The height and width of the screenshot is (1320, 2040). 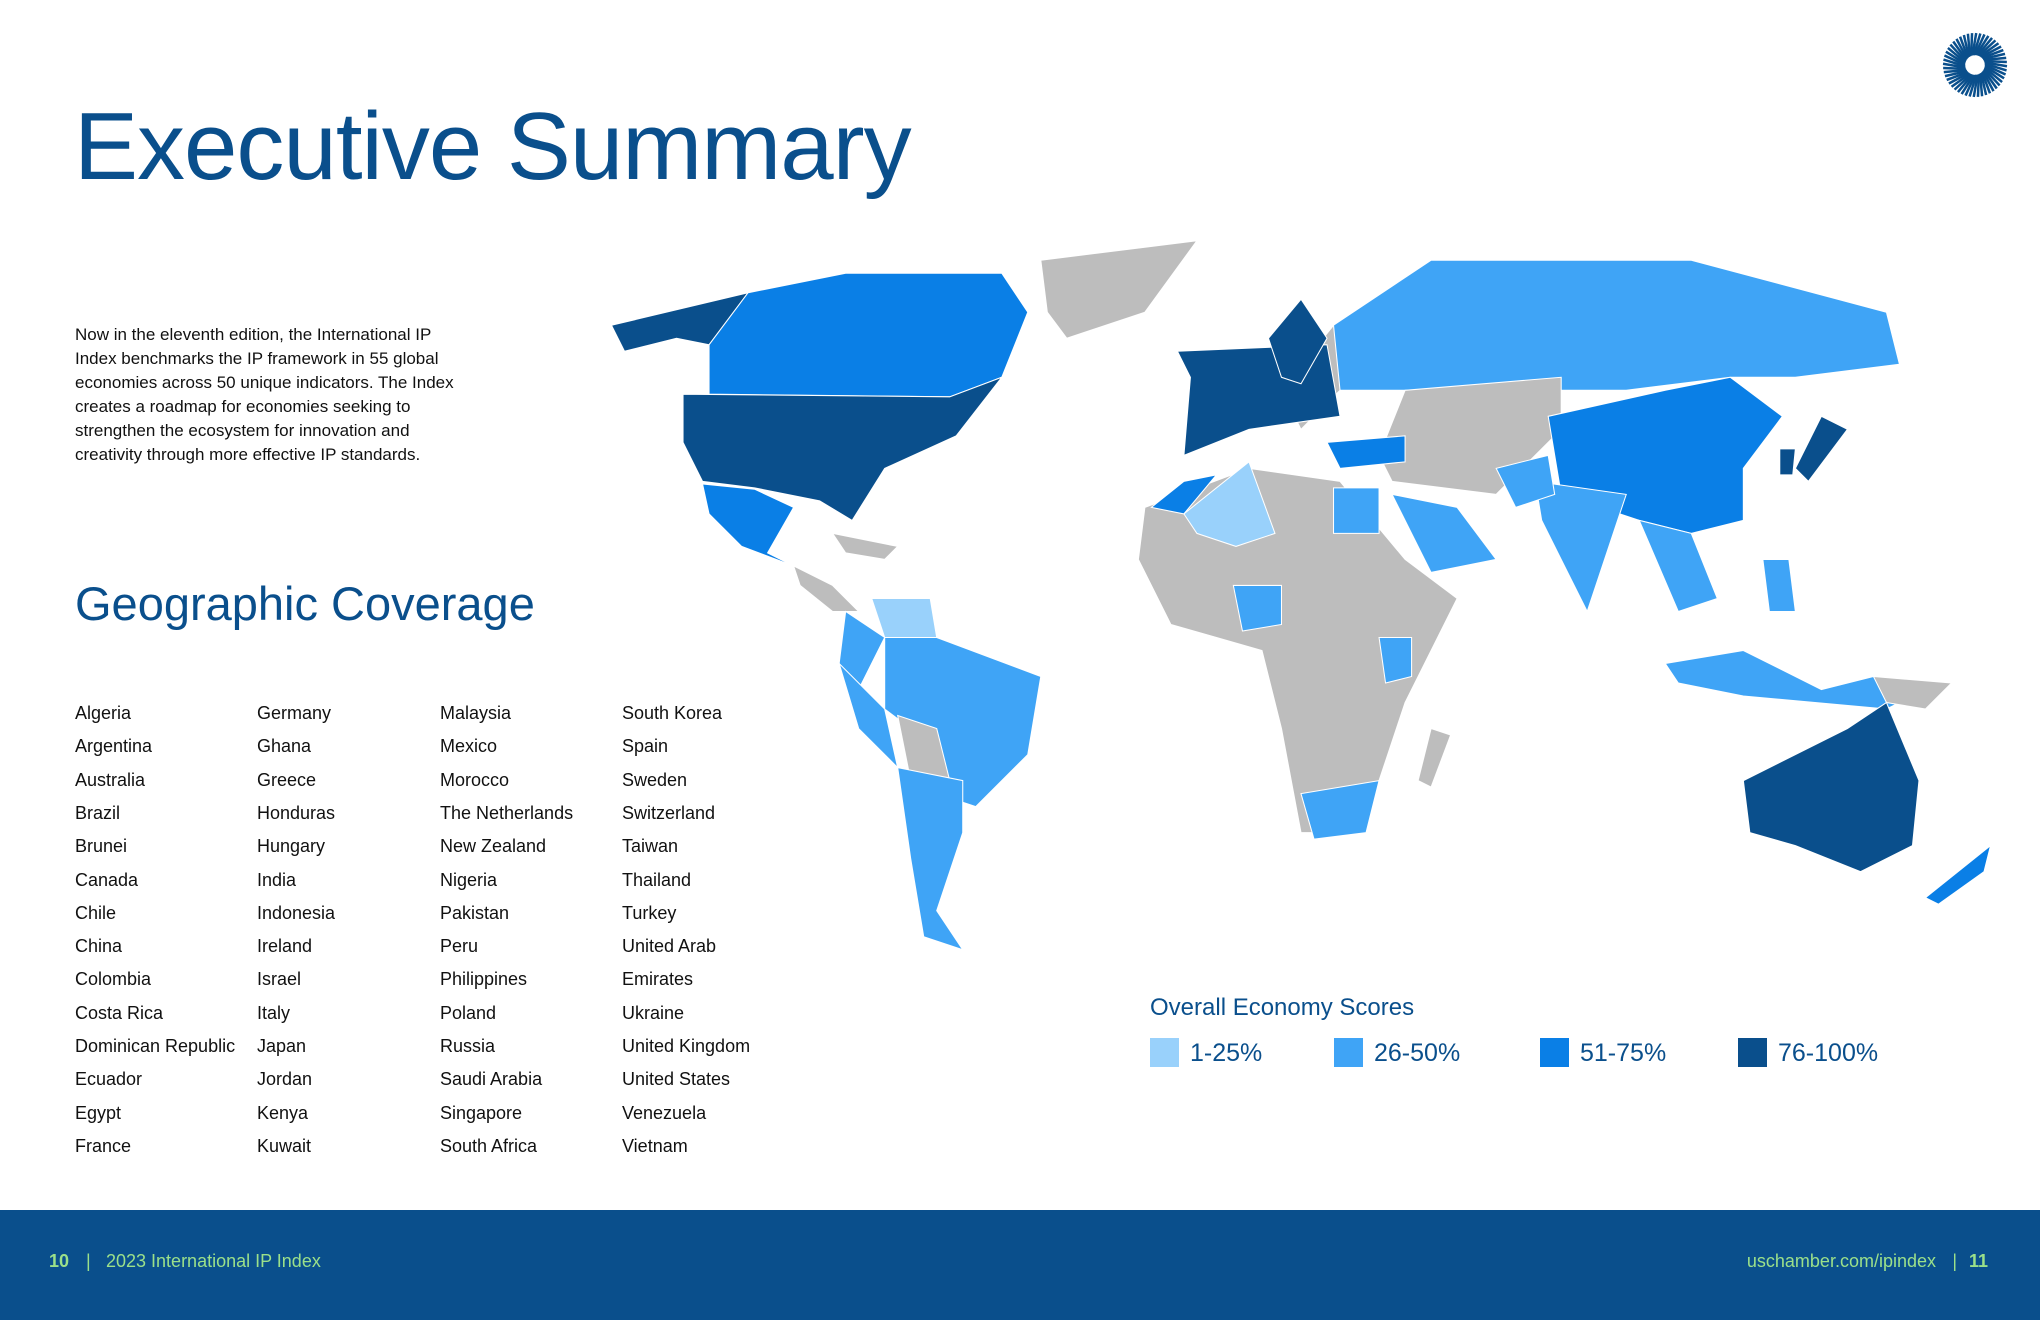 What do you see at coordinates (686, 1046) in the screenshot?
I see `country-name: United Kingdom` at bounding box center [686, 1046].